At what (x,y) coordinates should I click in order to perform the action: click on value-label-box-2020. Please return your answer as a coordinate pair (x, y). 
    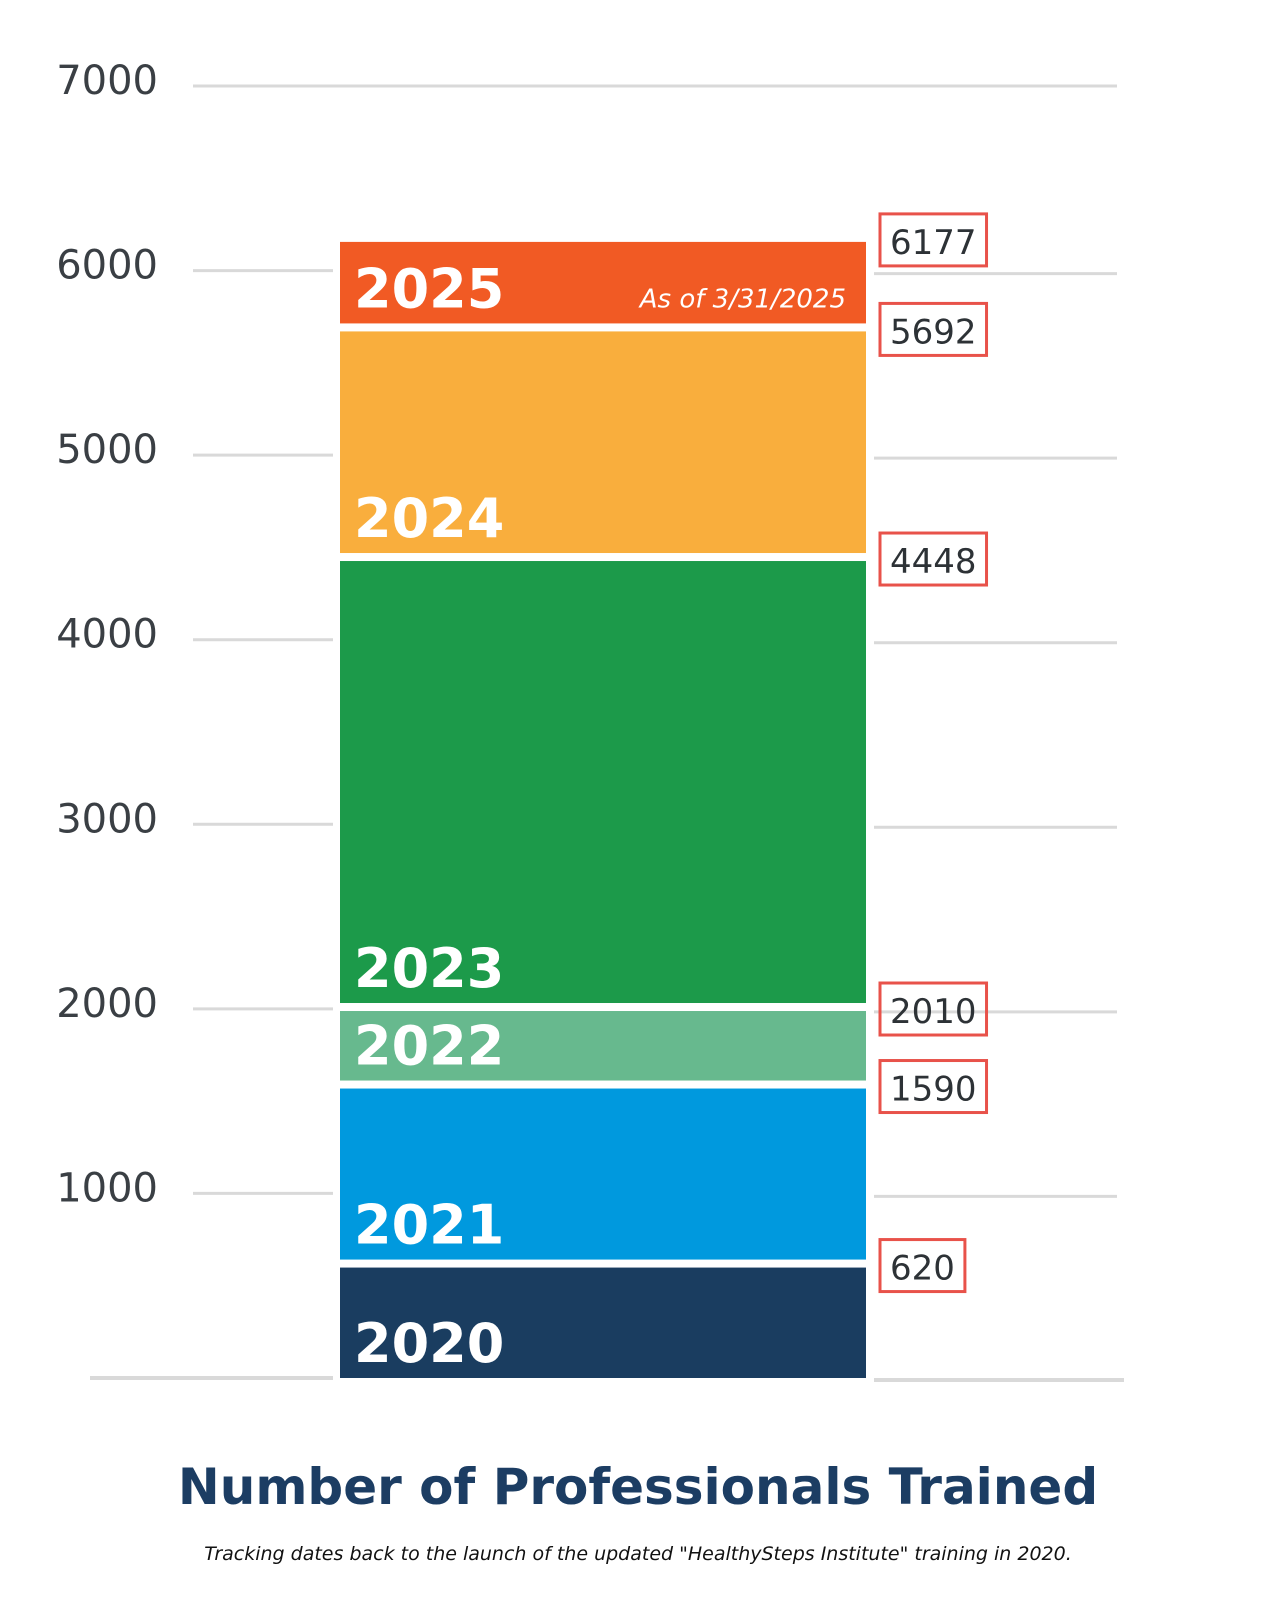
    Looking at the image, I should click on (922, 1266).